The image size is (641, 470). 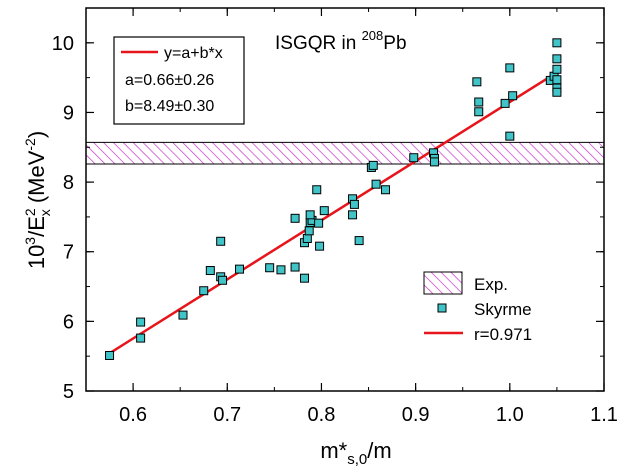 What do you see at coordinates (169, 106) in the screenshot?
I see `fit-box-b: b=8.49±0.30` at bounding box center [169, 106].